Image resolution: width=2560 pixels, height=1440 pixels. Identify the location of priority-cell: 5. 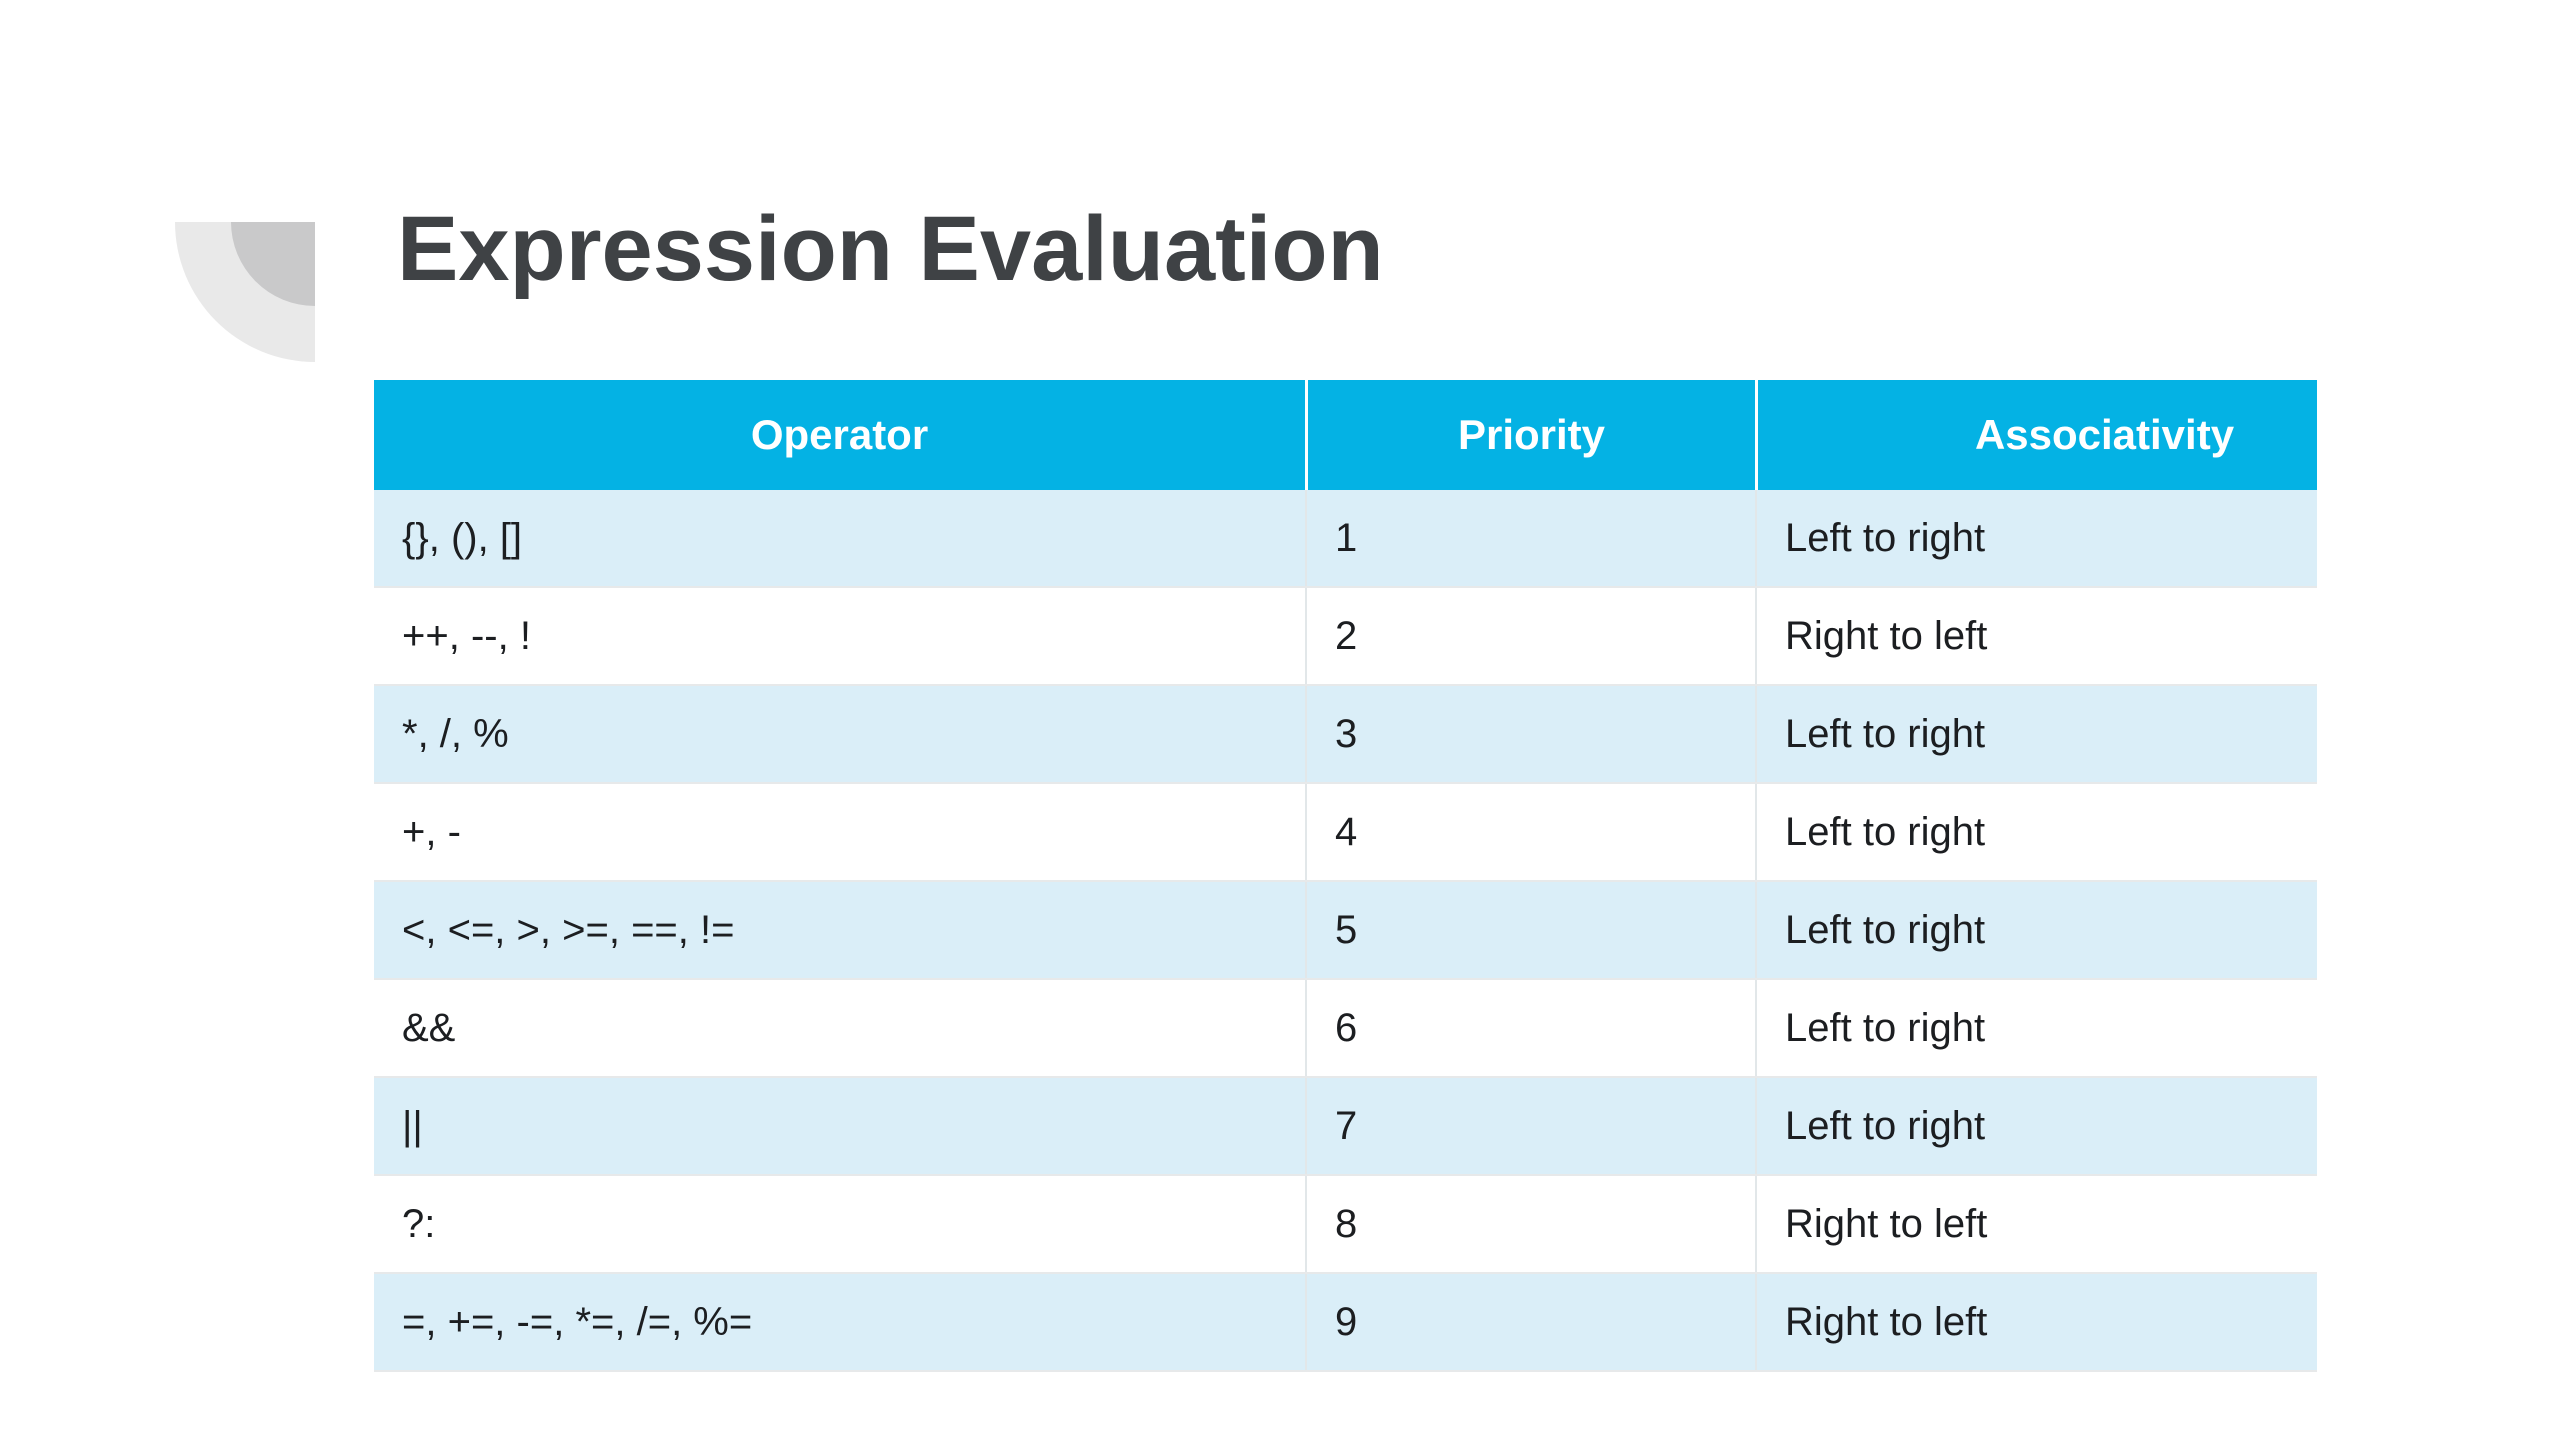
(1530, 930).